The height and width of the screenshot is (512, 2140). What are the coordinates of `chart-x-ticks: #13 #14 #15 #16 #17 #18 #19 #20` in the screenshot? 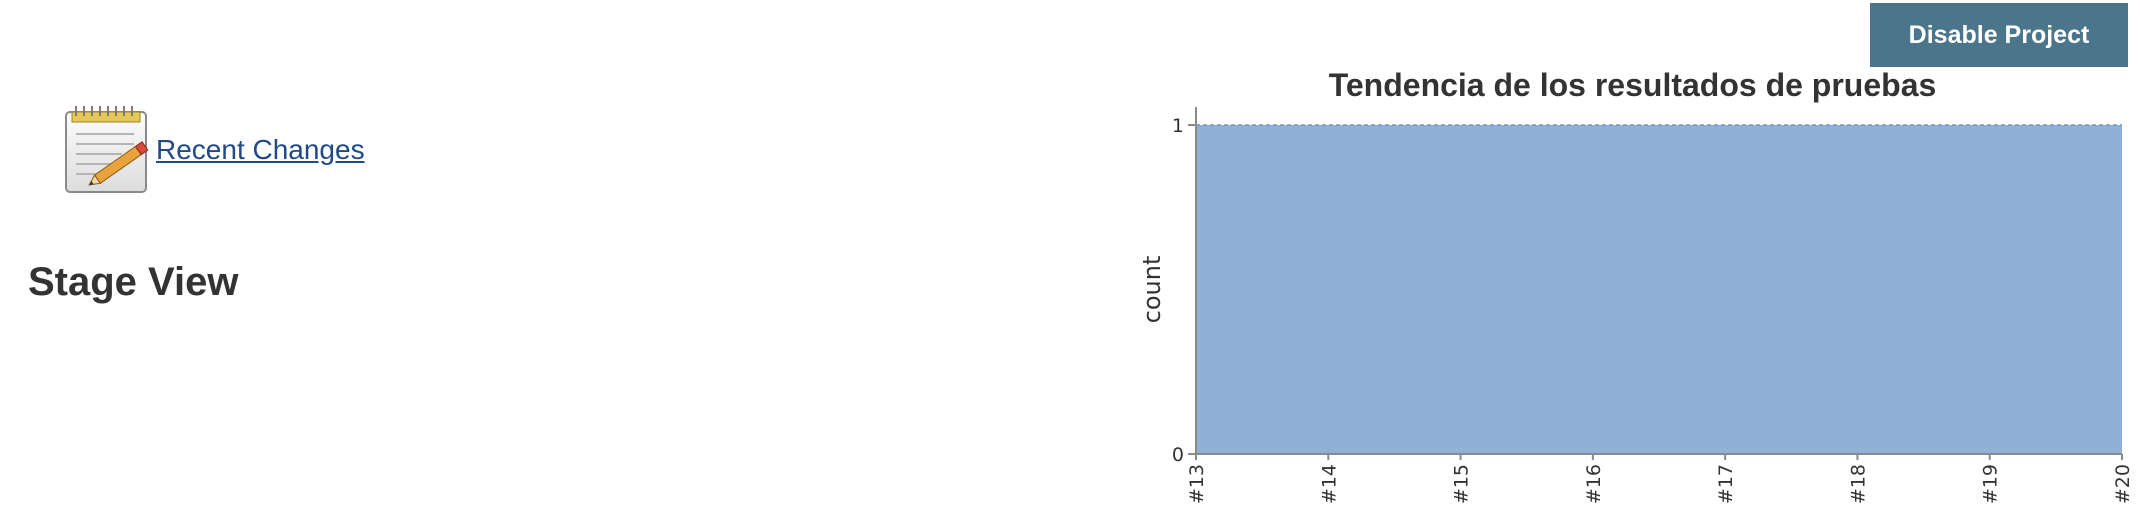 It's located at (1660, 479).